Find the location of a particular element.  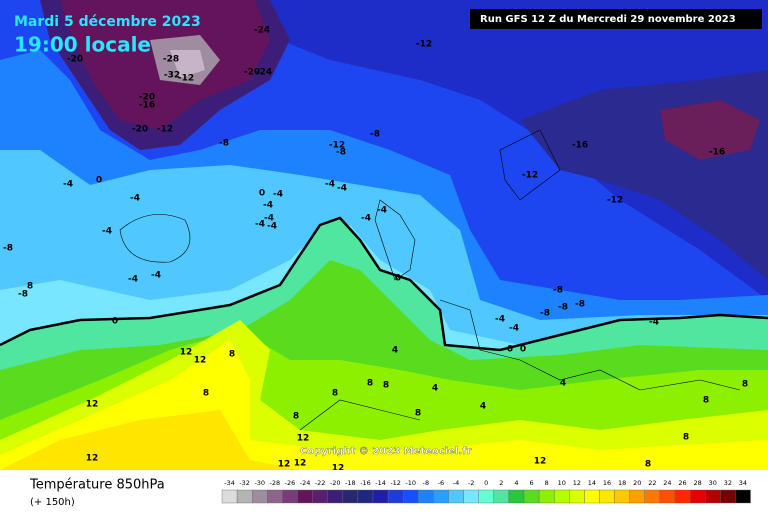

scale-label: 32 is located at coordinates (728, 483).